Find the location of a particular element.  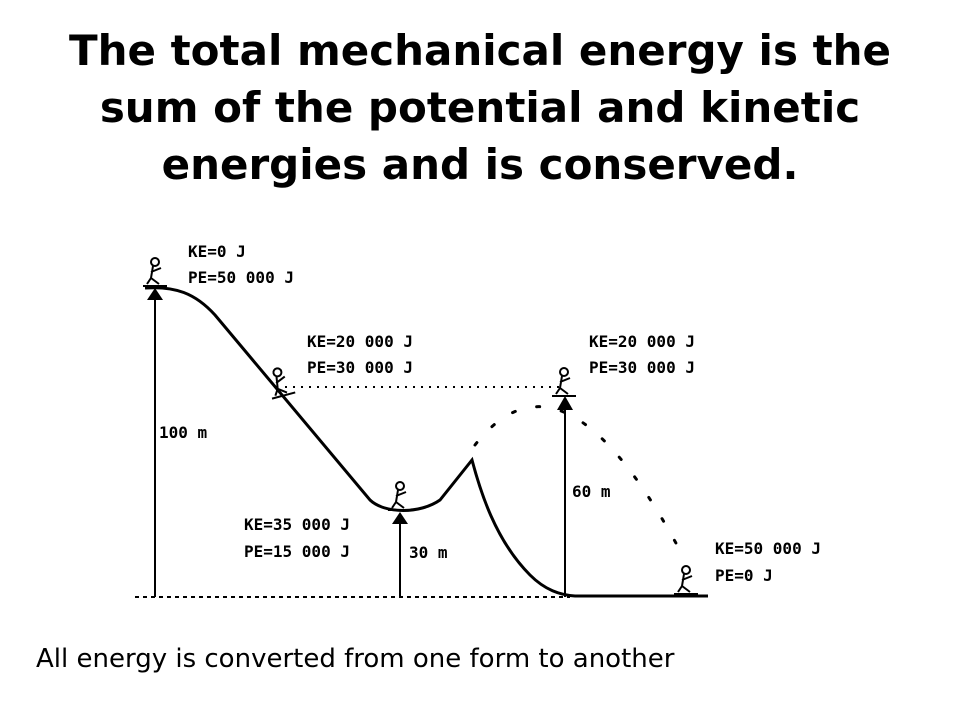

skier-icon-top is located at coordinates (155, 272).